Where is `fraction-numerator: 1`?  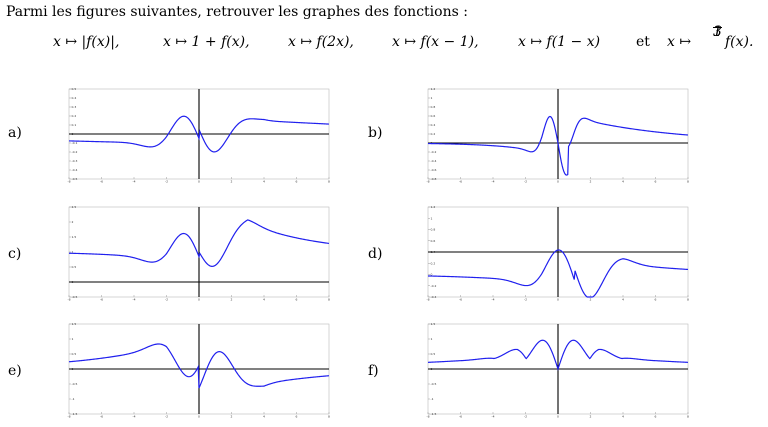 fraction-numerator: 1 is located at coordinates (717, 32).